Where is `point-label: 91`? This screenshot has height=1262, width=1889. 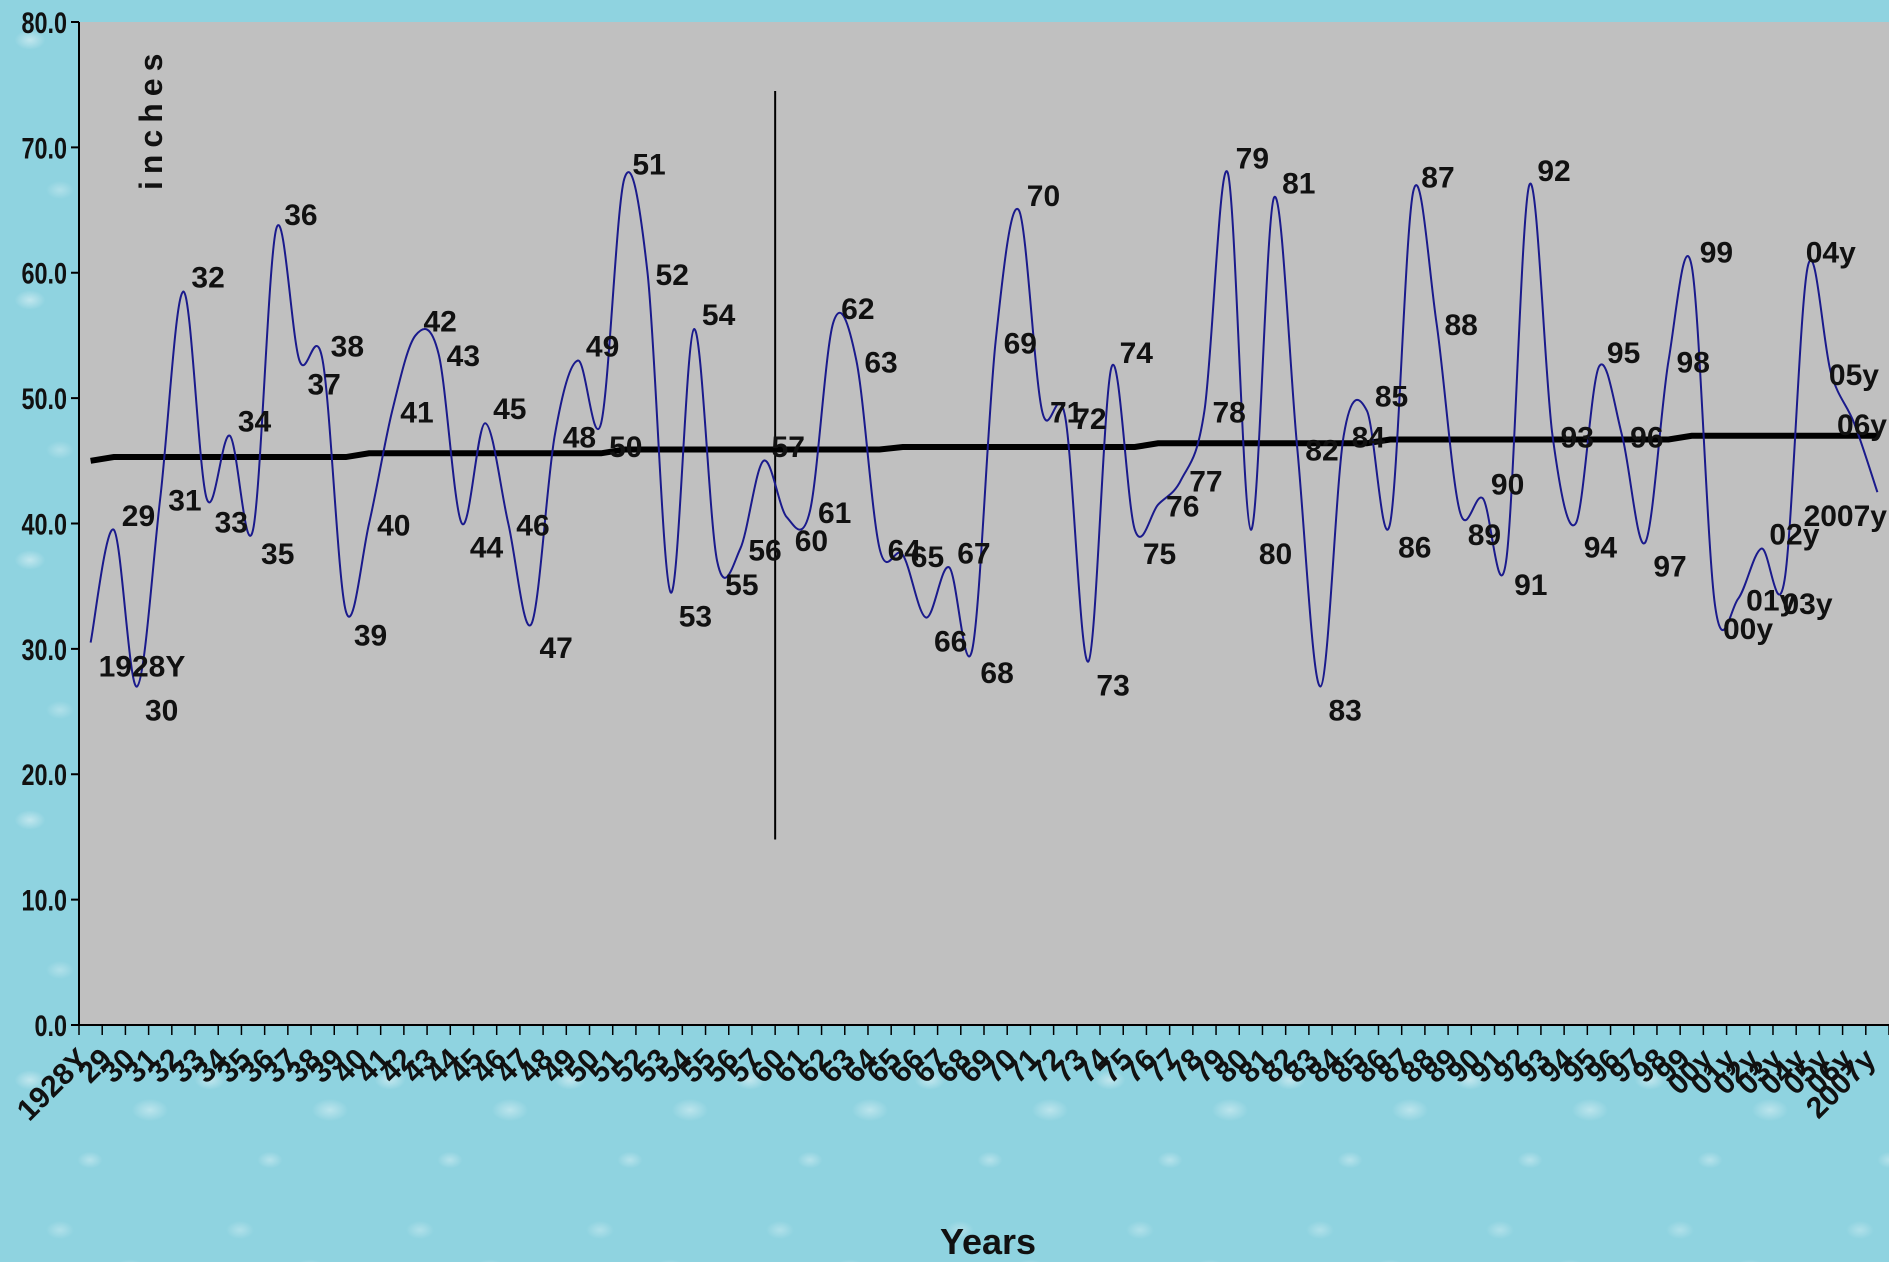
point-label: 91 is located at coordinates (1530, 585).